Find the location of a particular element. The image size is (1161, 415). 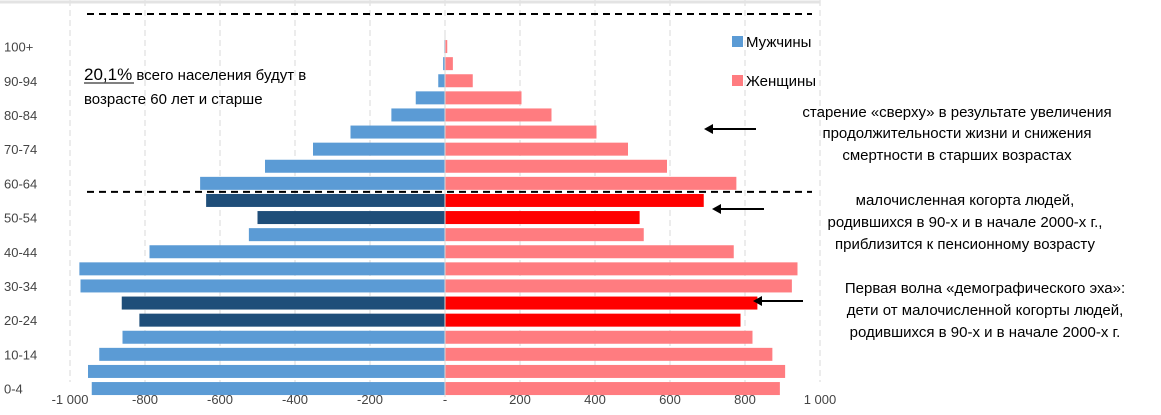

y-tick-label: 0-4 is located at coordinates (13, 389).